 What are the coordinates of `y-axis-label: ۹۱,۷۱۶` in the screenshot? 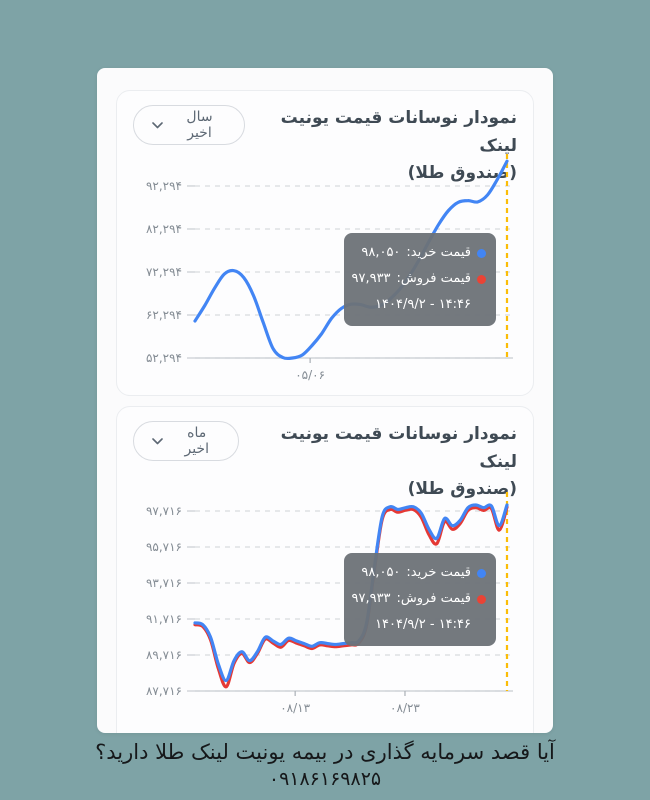 It's located at (164, 619).